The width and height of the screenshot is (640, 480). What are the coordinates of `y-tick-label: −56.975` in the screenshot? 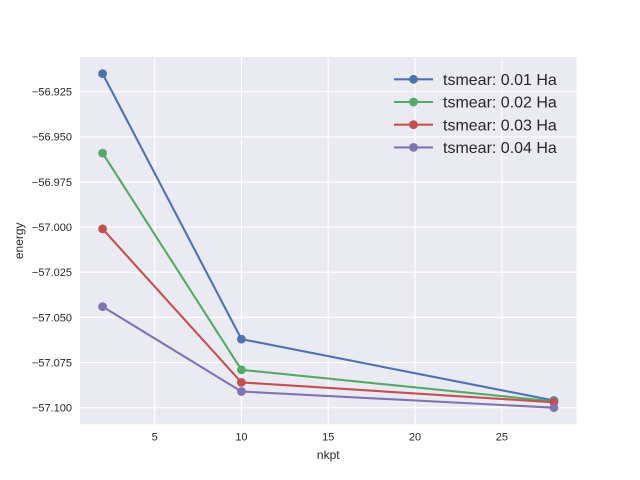 It's located at (52, 183).